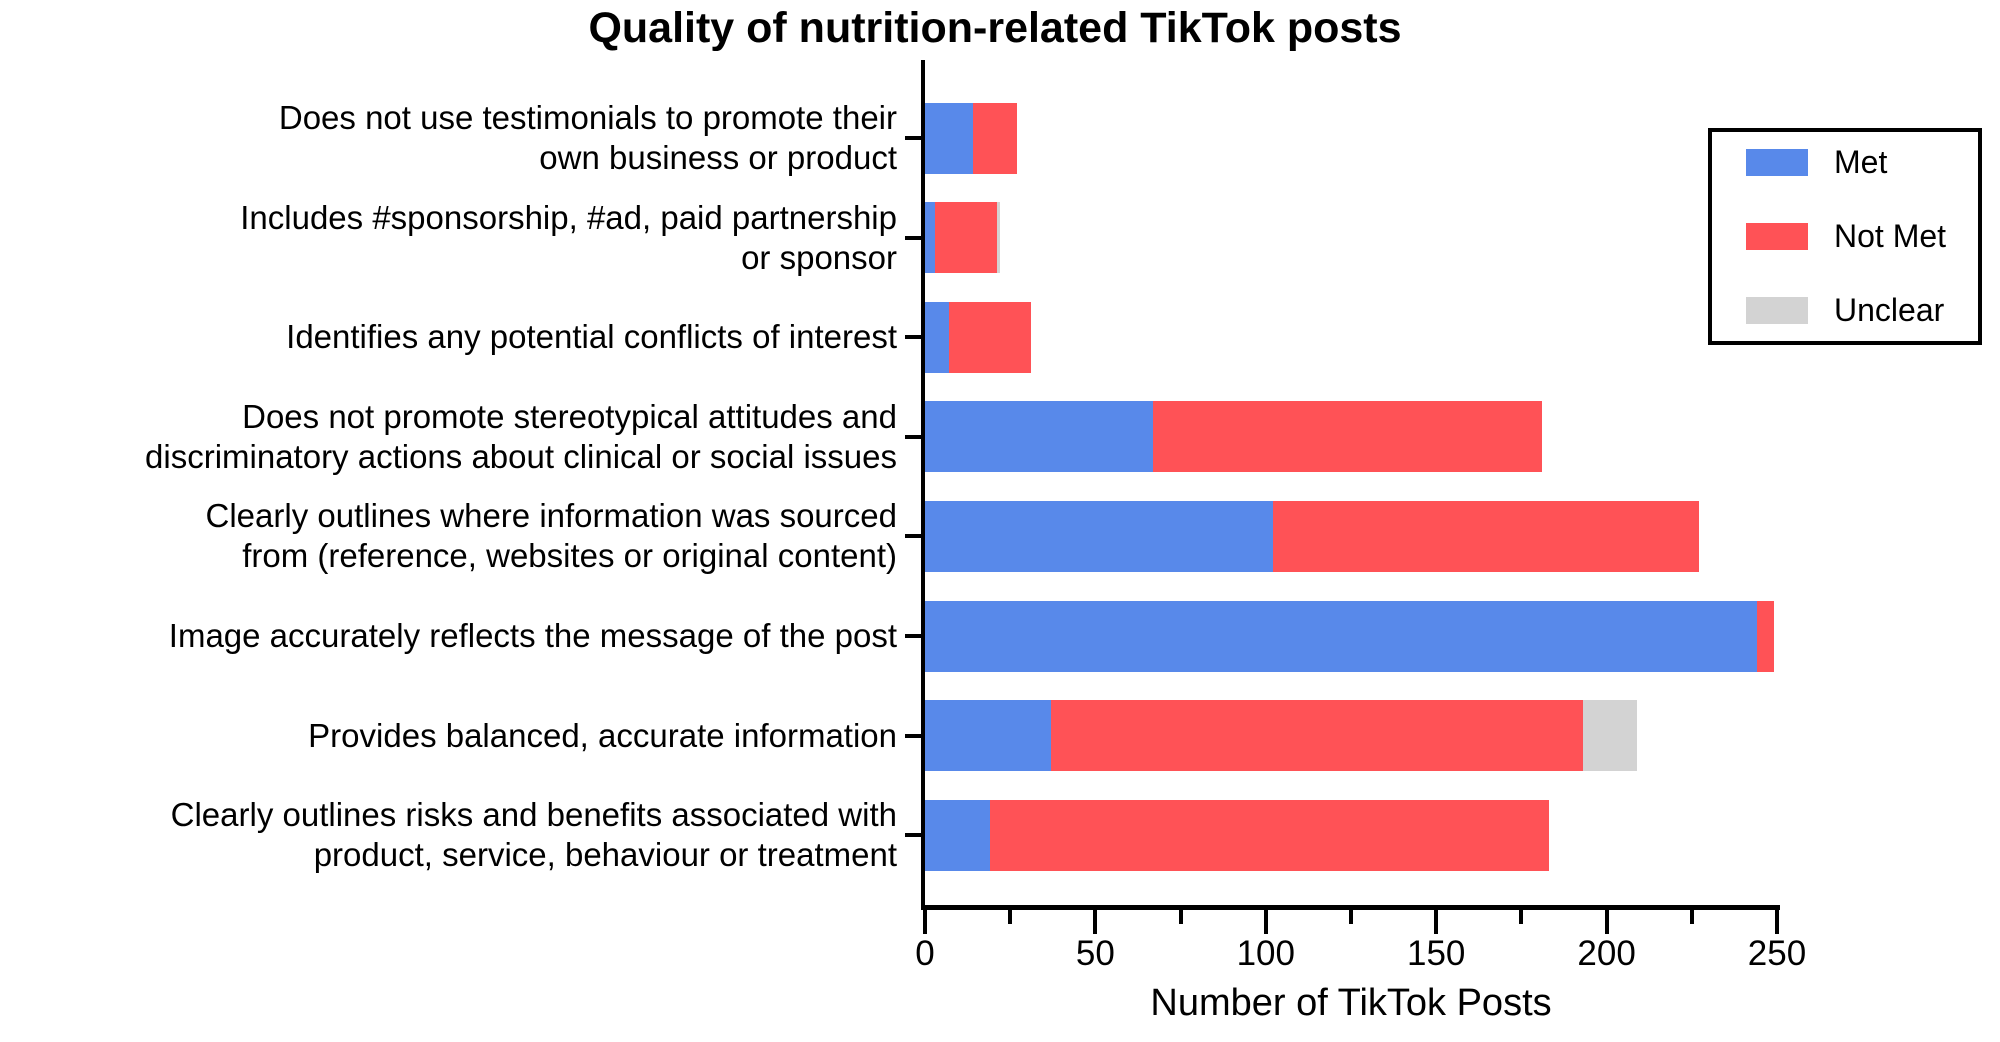  I want to click on legend-swatch-unclear, so click(1777, 310).